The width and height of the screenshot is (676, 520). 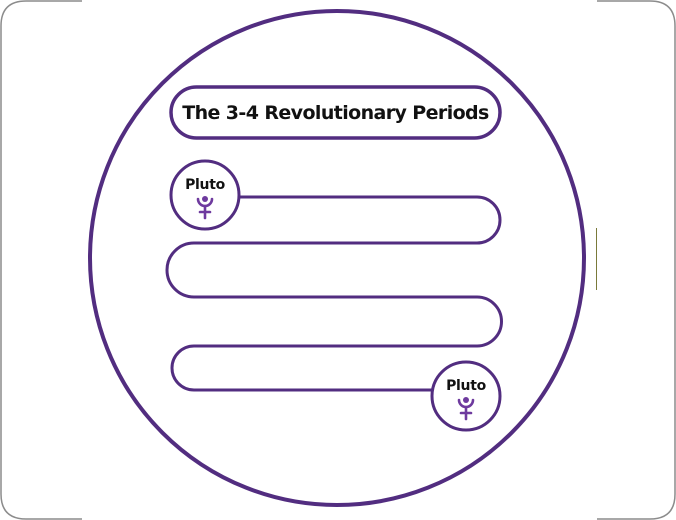 I want to click on start-pluto-node: Pluto, so click(x=205, y=195).